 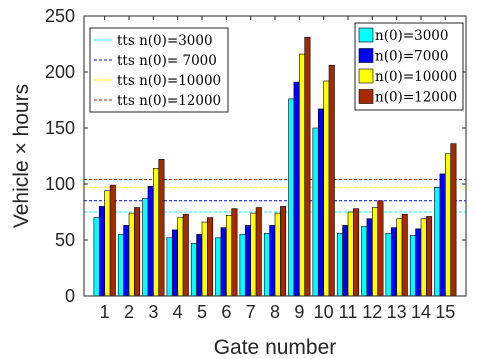 I want to click on y-tick-label: 150, so click(x=60, y=128).